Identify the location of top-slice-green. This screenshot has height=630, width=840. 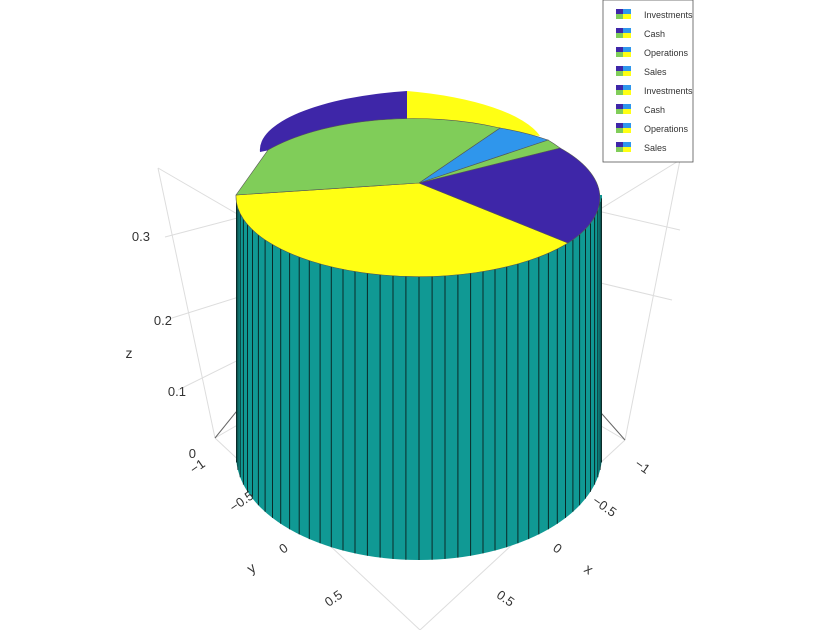
(368, 157).